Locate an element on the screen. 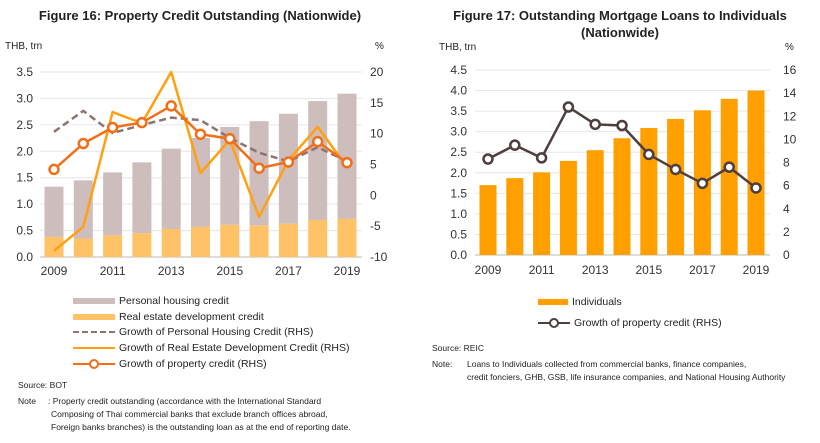 This screenshot has height=443, width=820. marker-icon is located at coordinates (94, 363).